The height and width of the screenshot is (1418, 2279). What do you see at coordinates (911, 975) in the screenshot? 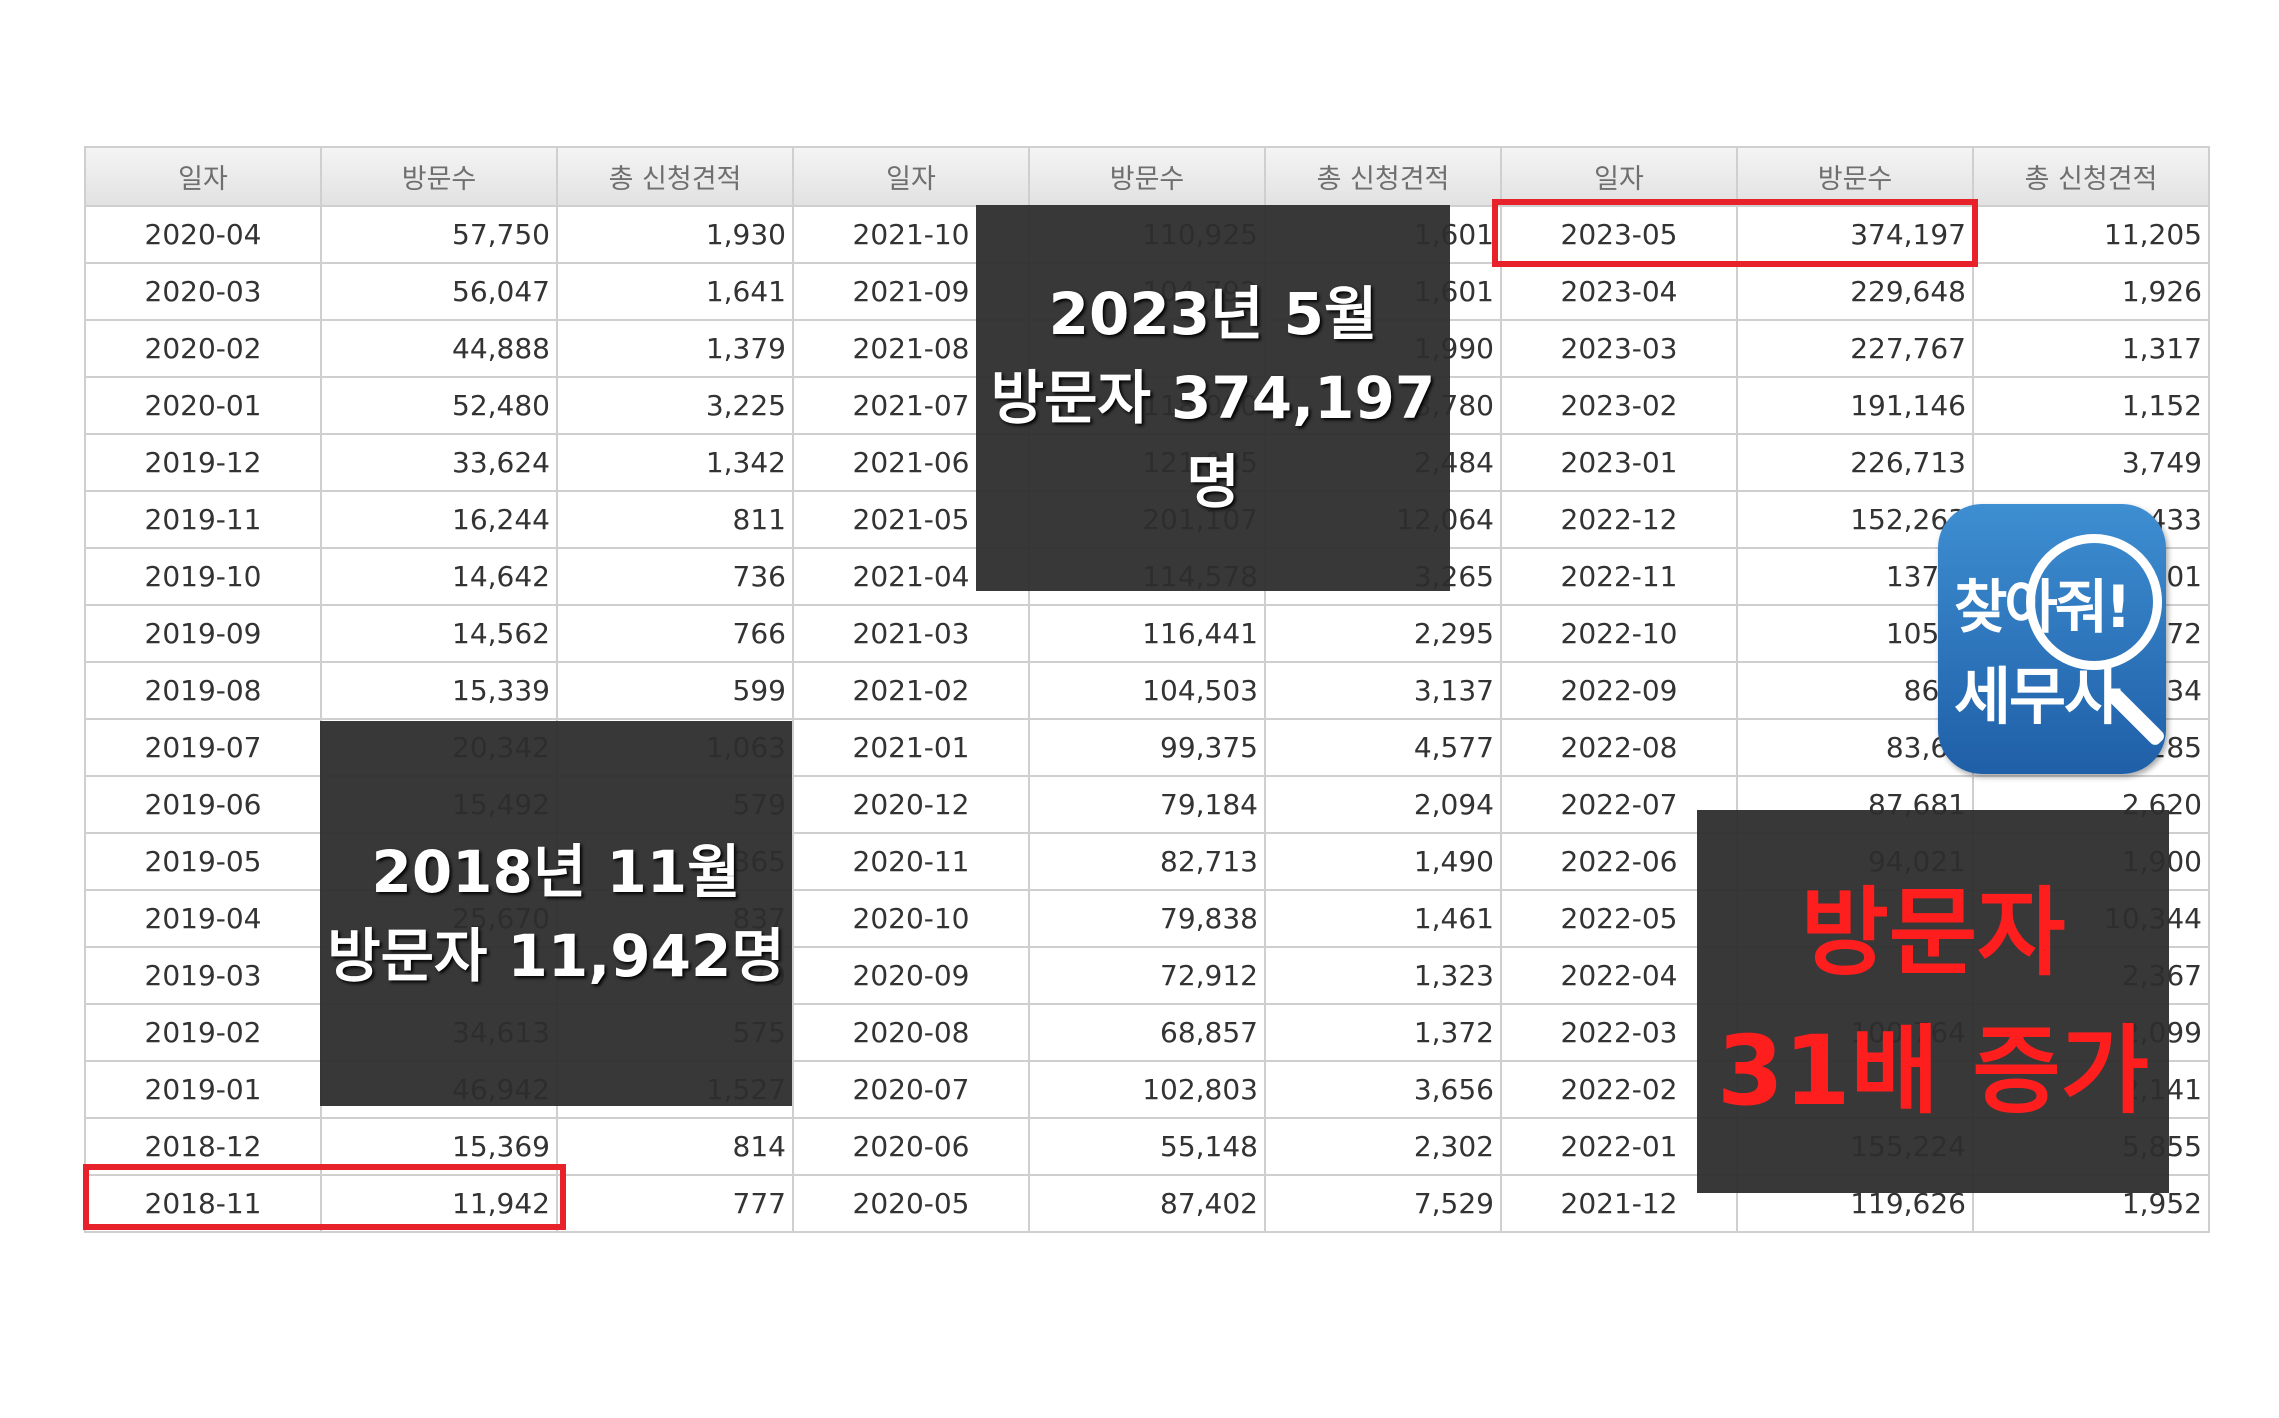
I see `date-cell: 2020-09` at bounding box center [911, 975].